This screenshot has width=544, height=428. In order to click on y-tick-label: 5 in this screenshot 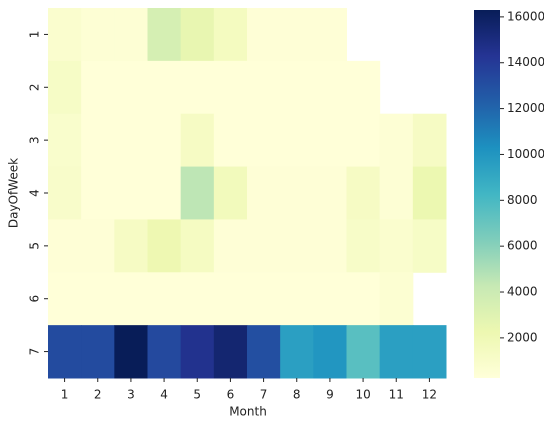, I will do `click(35, 246)`.